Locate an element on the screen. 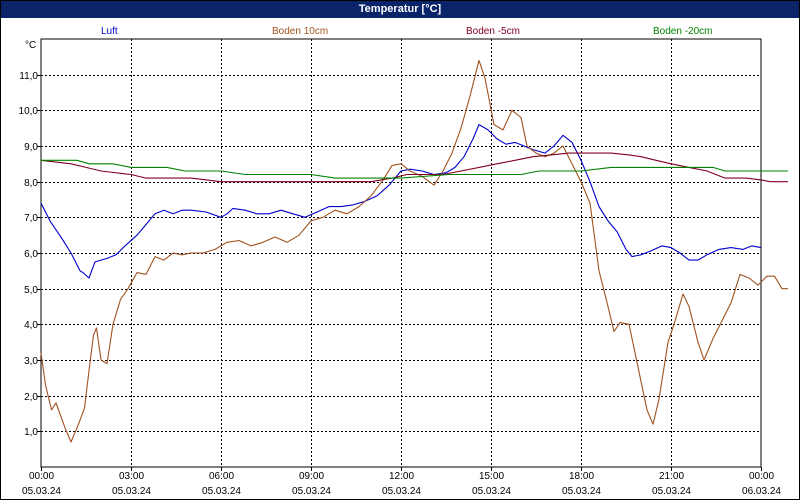 The height and width of the screenshot is (501, 800). series-line-boden-5cm is located at coordinates (414, 167).